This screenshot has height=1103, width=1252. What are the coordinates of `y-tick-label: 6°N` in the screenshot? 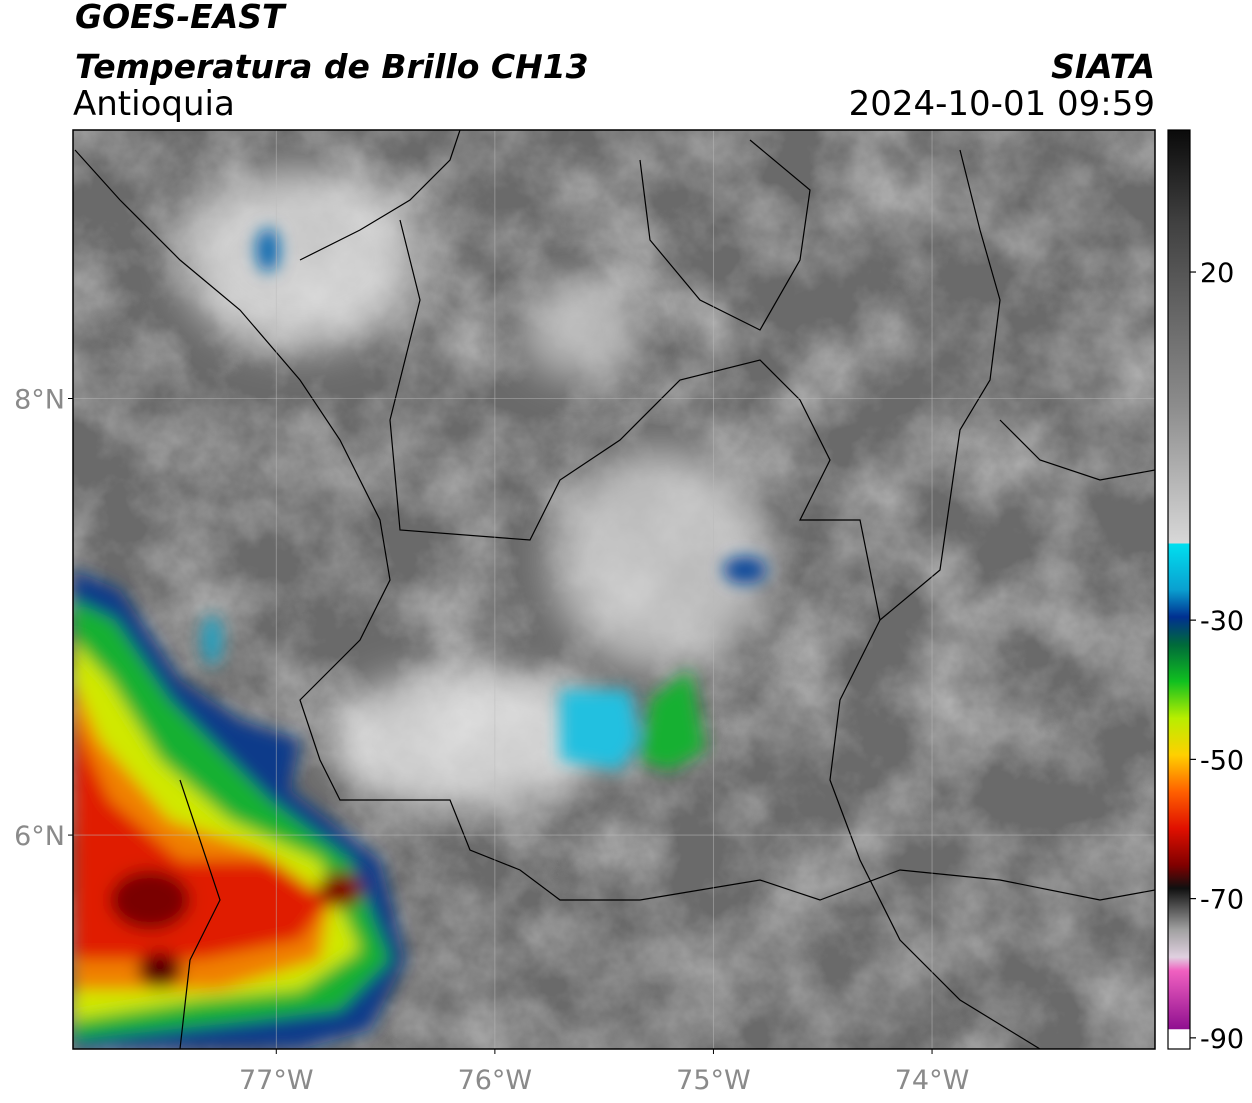 It's located at (39, 836).